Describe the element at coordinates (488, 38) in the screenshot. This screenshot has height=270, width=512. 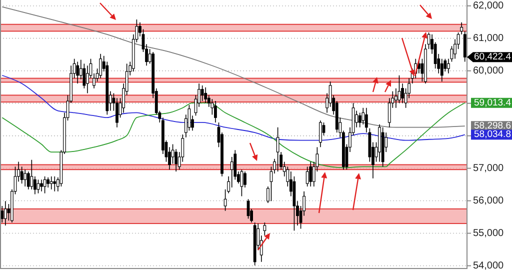
I see `y-tick-label: 61,000` at that location.